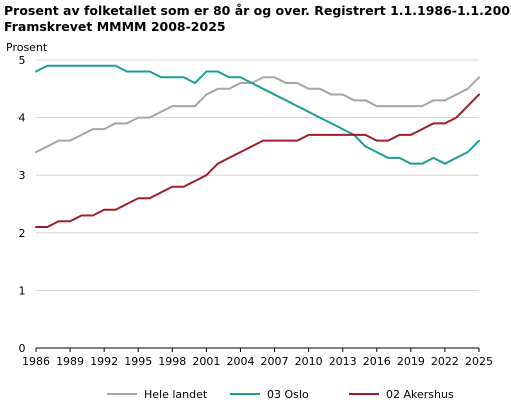  Describe the element at coordinates (22, 204) in the screenshot. I see `y-axis-ticks: 0 1 2 3 4 5` at that location.